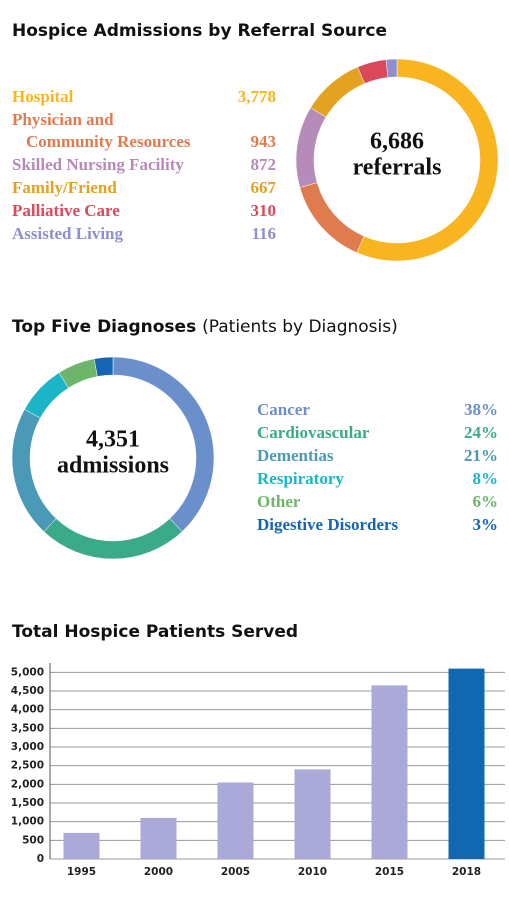 Image resolution: width=509 pixels, height=901 pixels. What do you see at coordinates (485, 524) in the screenshot?
I see `legend-value: 3%` at bounding box center [485, 524].